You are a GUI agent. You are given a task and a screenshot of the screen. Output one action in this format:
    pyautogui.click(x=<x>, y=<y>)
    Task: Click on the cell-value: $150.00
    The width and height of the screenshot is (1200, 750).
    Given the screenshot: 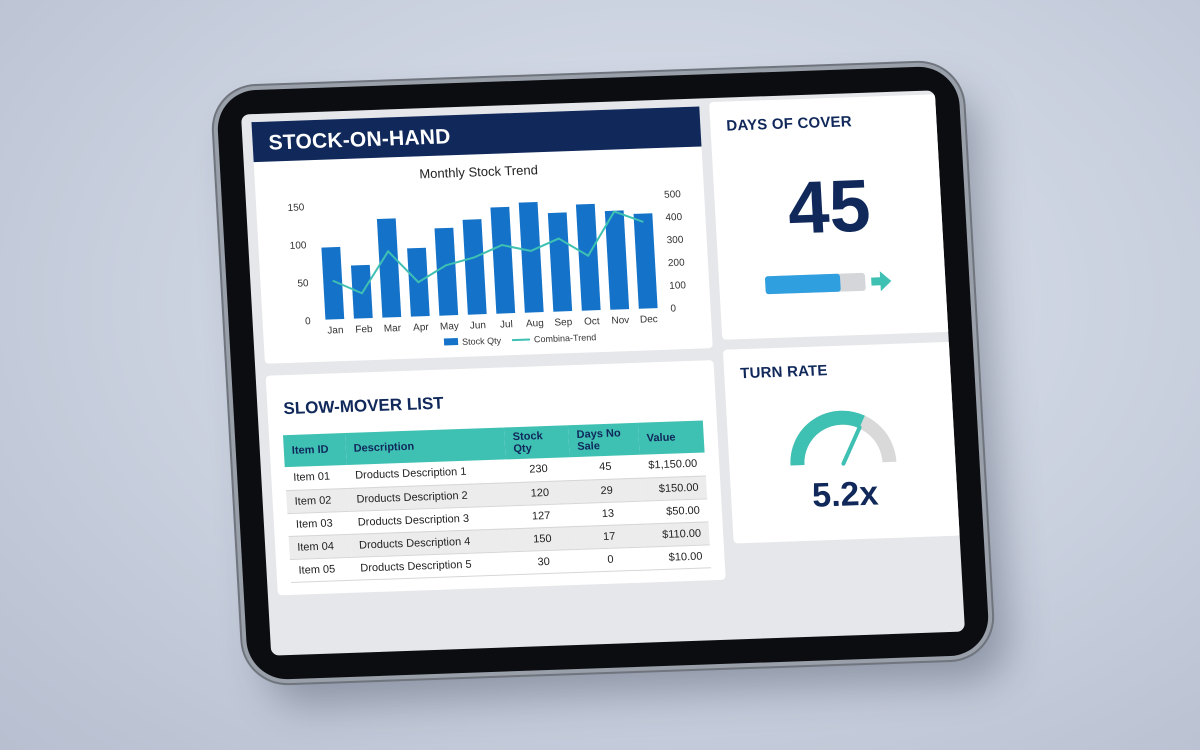 What is the action you would take?
    pyautogui.click(x=674, y=488)
    